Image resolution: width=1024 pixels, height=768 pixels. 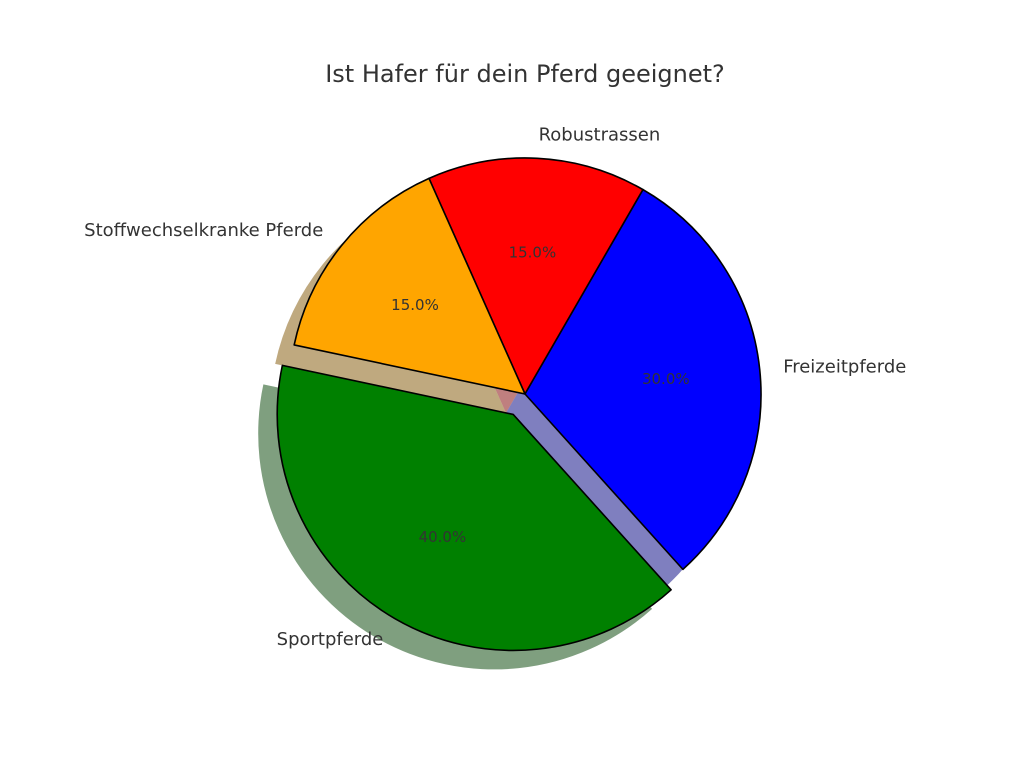 What do you see at coordinates (415, 305) in the screenshot?
I see `pct-label-stoffwechselkranke-pferde: 15.0%` at bounding box center [415, 305].